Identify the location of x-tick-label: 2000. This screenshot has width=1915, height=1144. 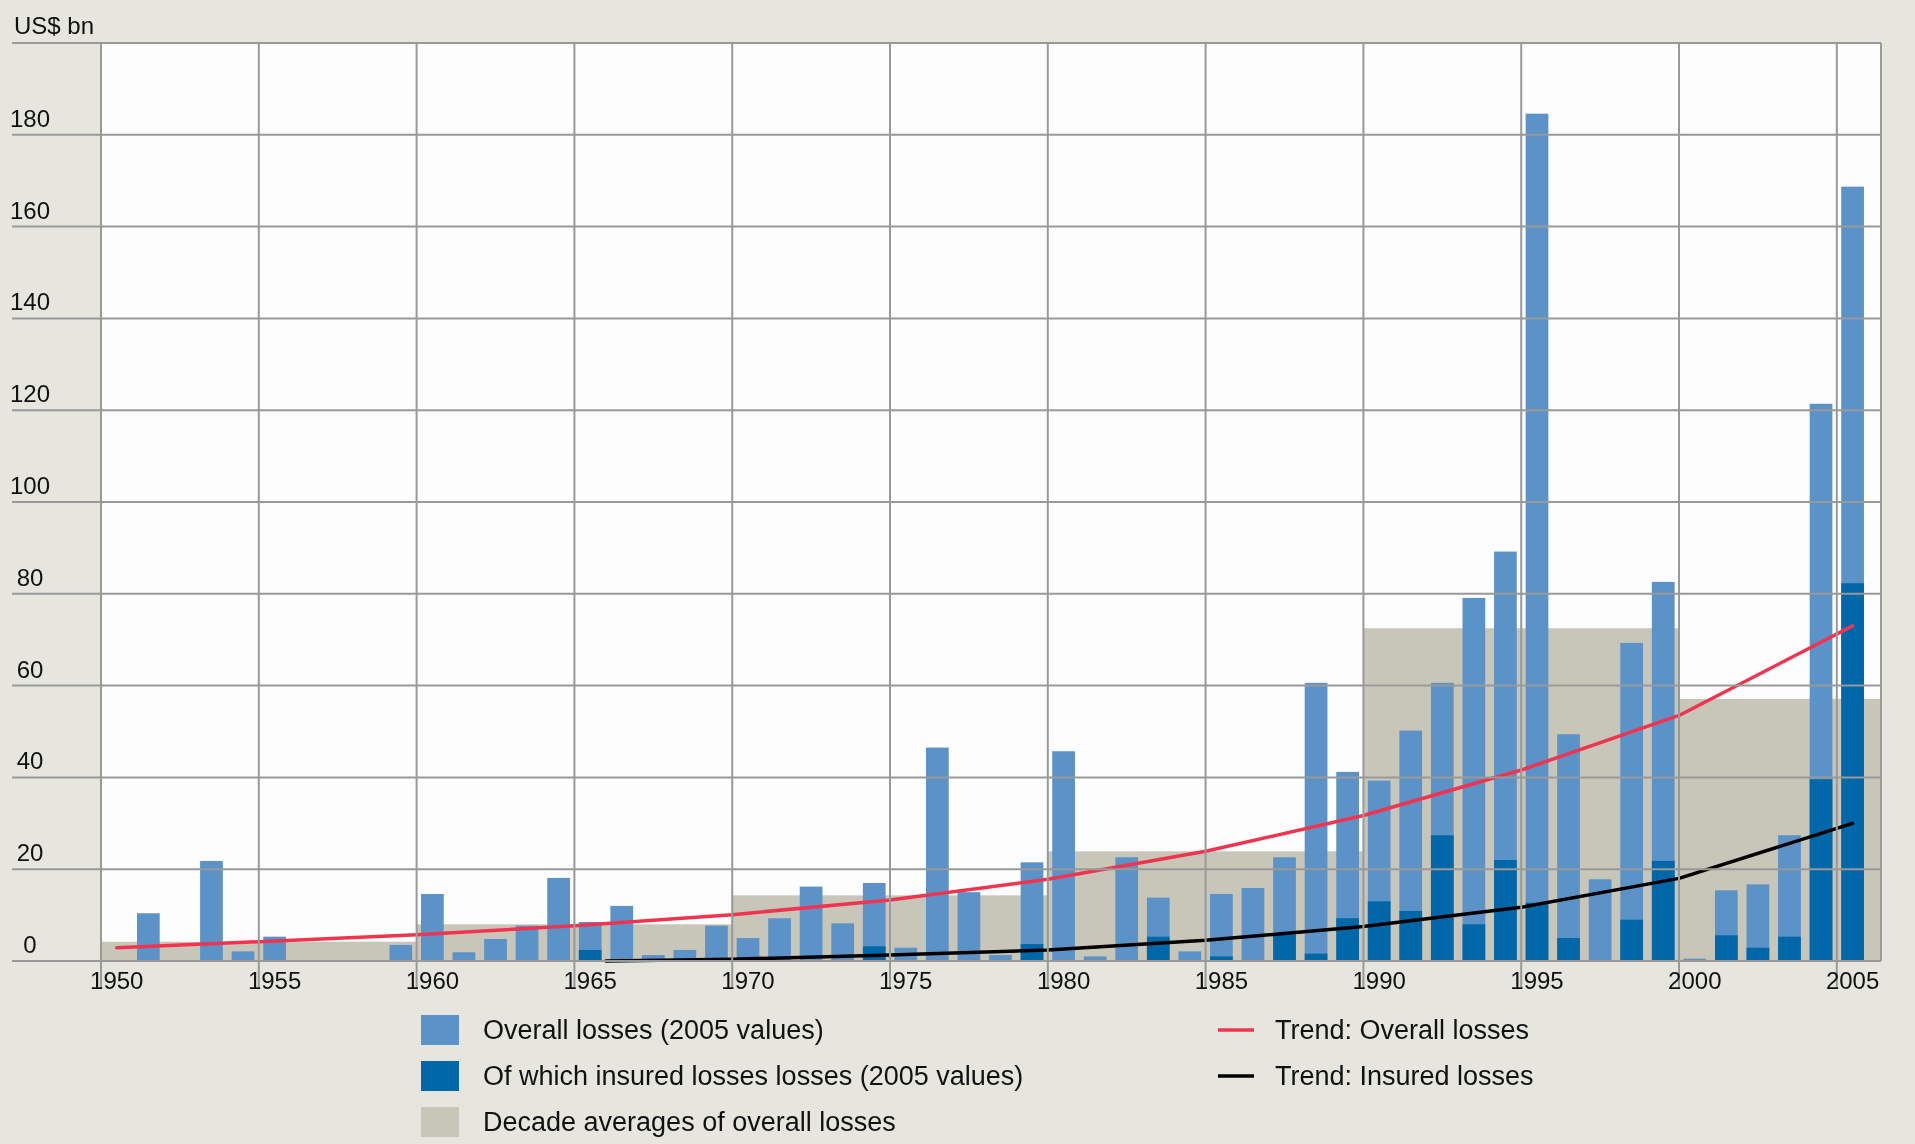
(1695, 980).